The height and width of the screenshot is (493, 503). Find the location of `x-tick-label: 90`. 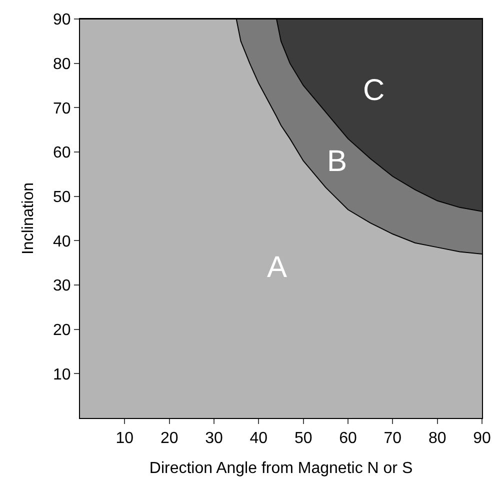

x-tick-label: 90 is located at coordinates (482, 439).